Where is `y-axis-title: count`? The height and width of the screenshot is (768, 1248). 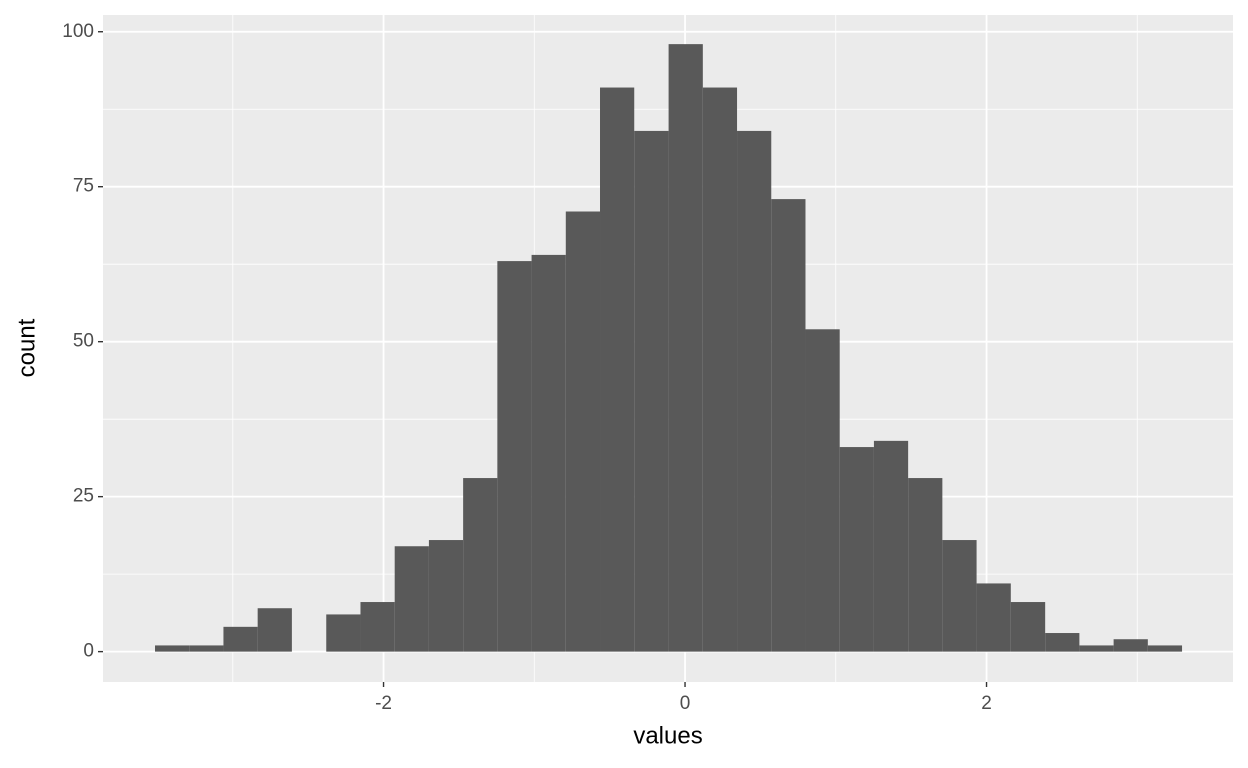
y-axis-title: count is located at coordinates (26, 347).